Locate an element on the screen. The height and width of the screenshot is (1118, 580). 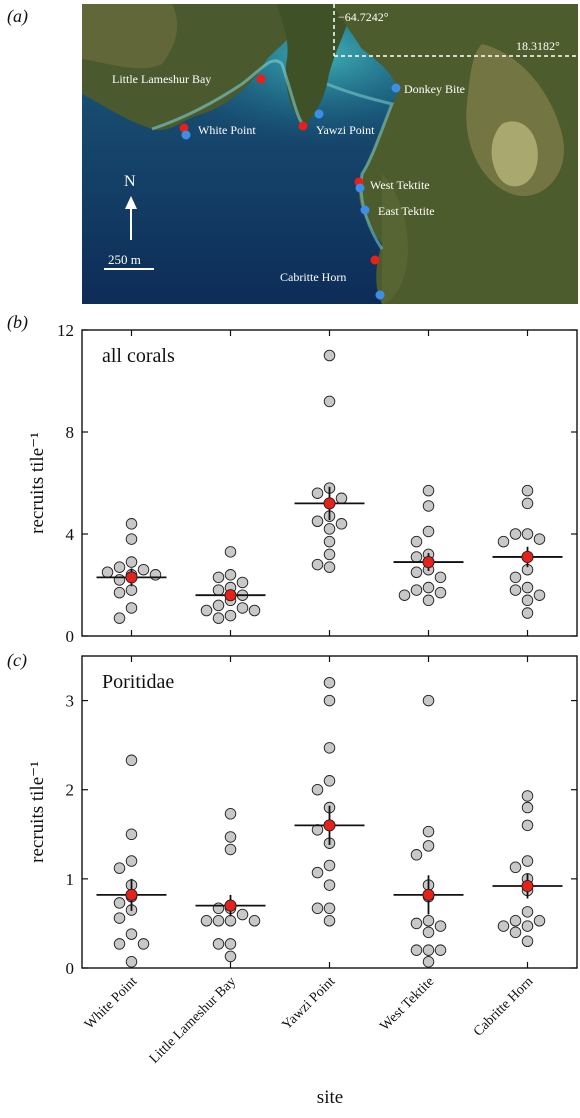
svg-text: White Point is located at coordinates (227, 130).